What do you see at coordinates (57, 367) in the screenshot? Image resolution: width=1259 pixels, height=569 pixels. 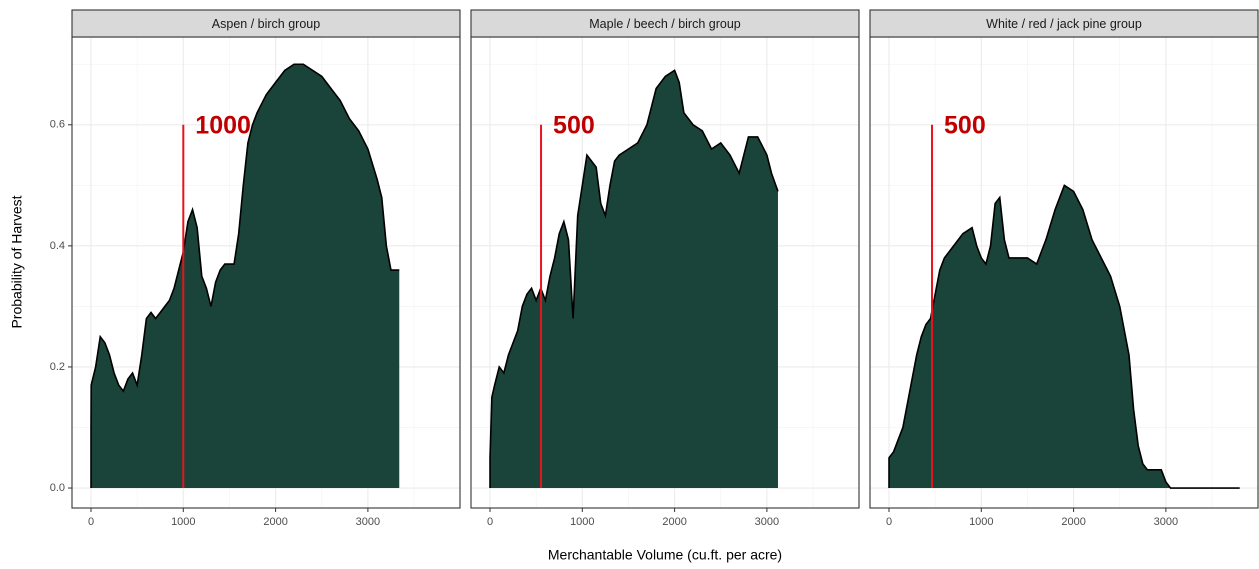 I see `y-tick-label: 0.2` at bounding box center [57, 367].